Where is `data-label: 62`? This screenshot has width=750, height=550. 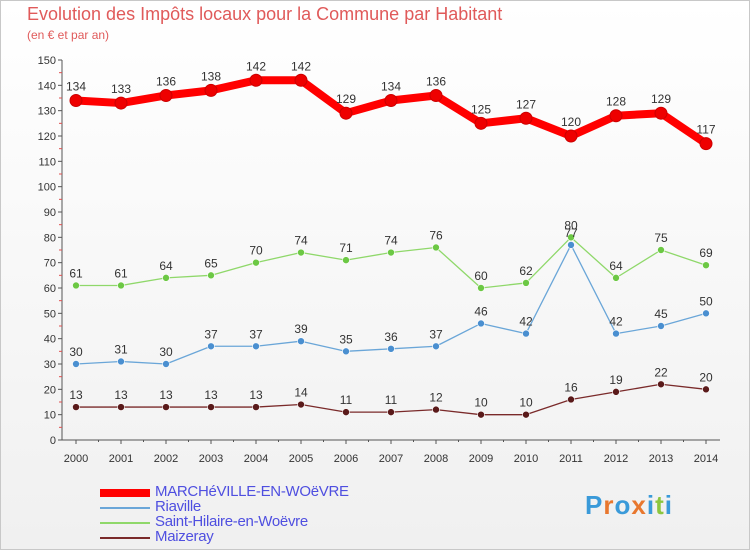
data-label: 62 is located at coordinates (526, 271).